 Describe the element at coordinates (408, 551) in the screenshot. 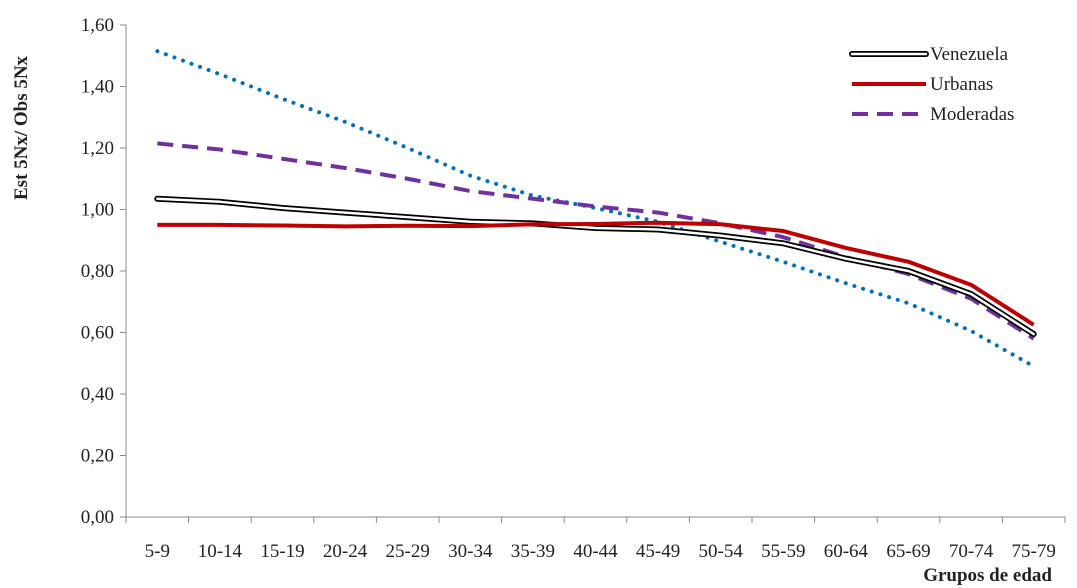

I see `x-tick-label: 25-29` at that location.